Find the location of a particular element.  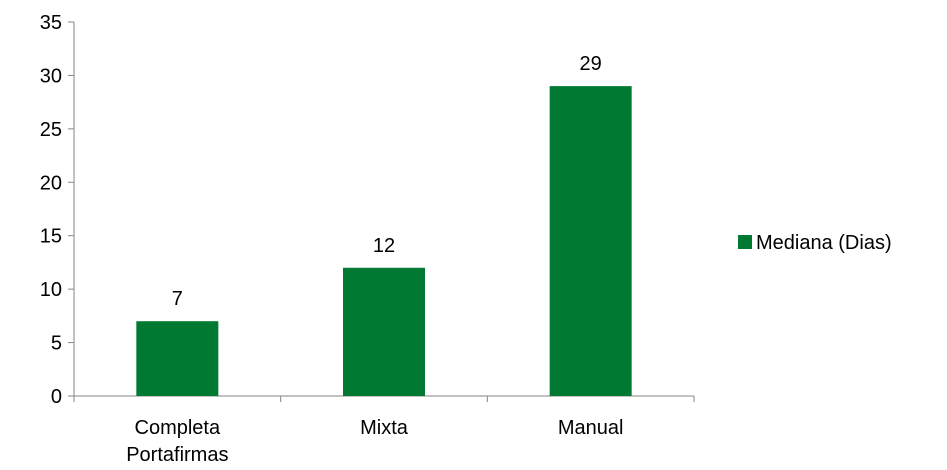

legend: Mediana (Dias) is located at coordinates (815, 243).